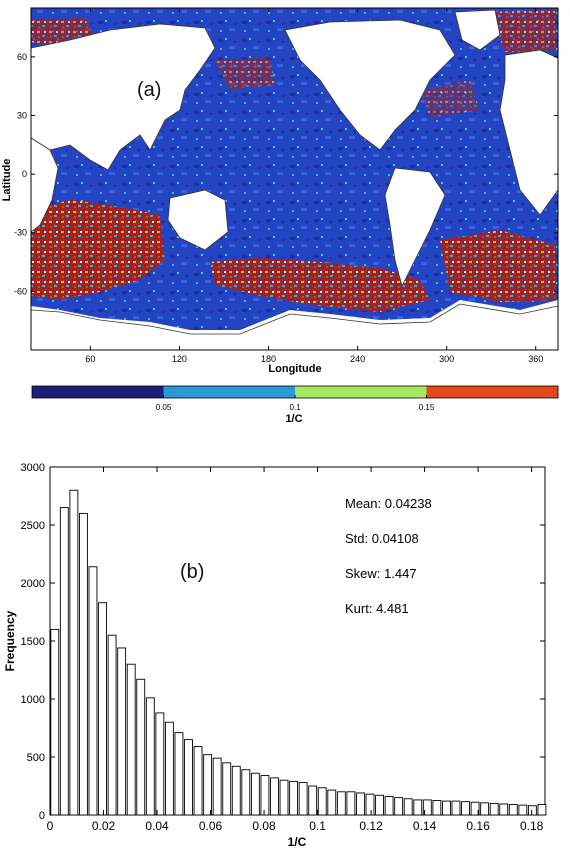 The image size is (570, 850). What do you see at coordinates (357, 359) in the screenshot?
I see `map-x-tick-label: 240` at bounding box center [357, 359].